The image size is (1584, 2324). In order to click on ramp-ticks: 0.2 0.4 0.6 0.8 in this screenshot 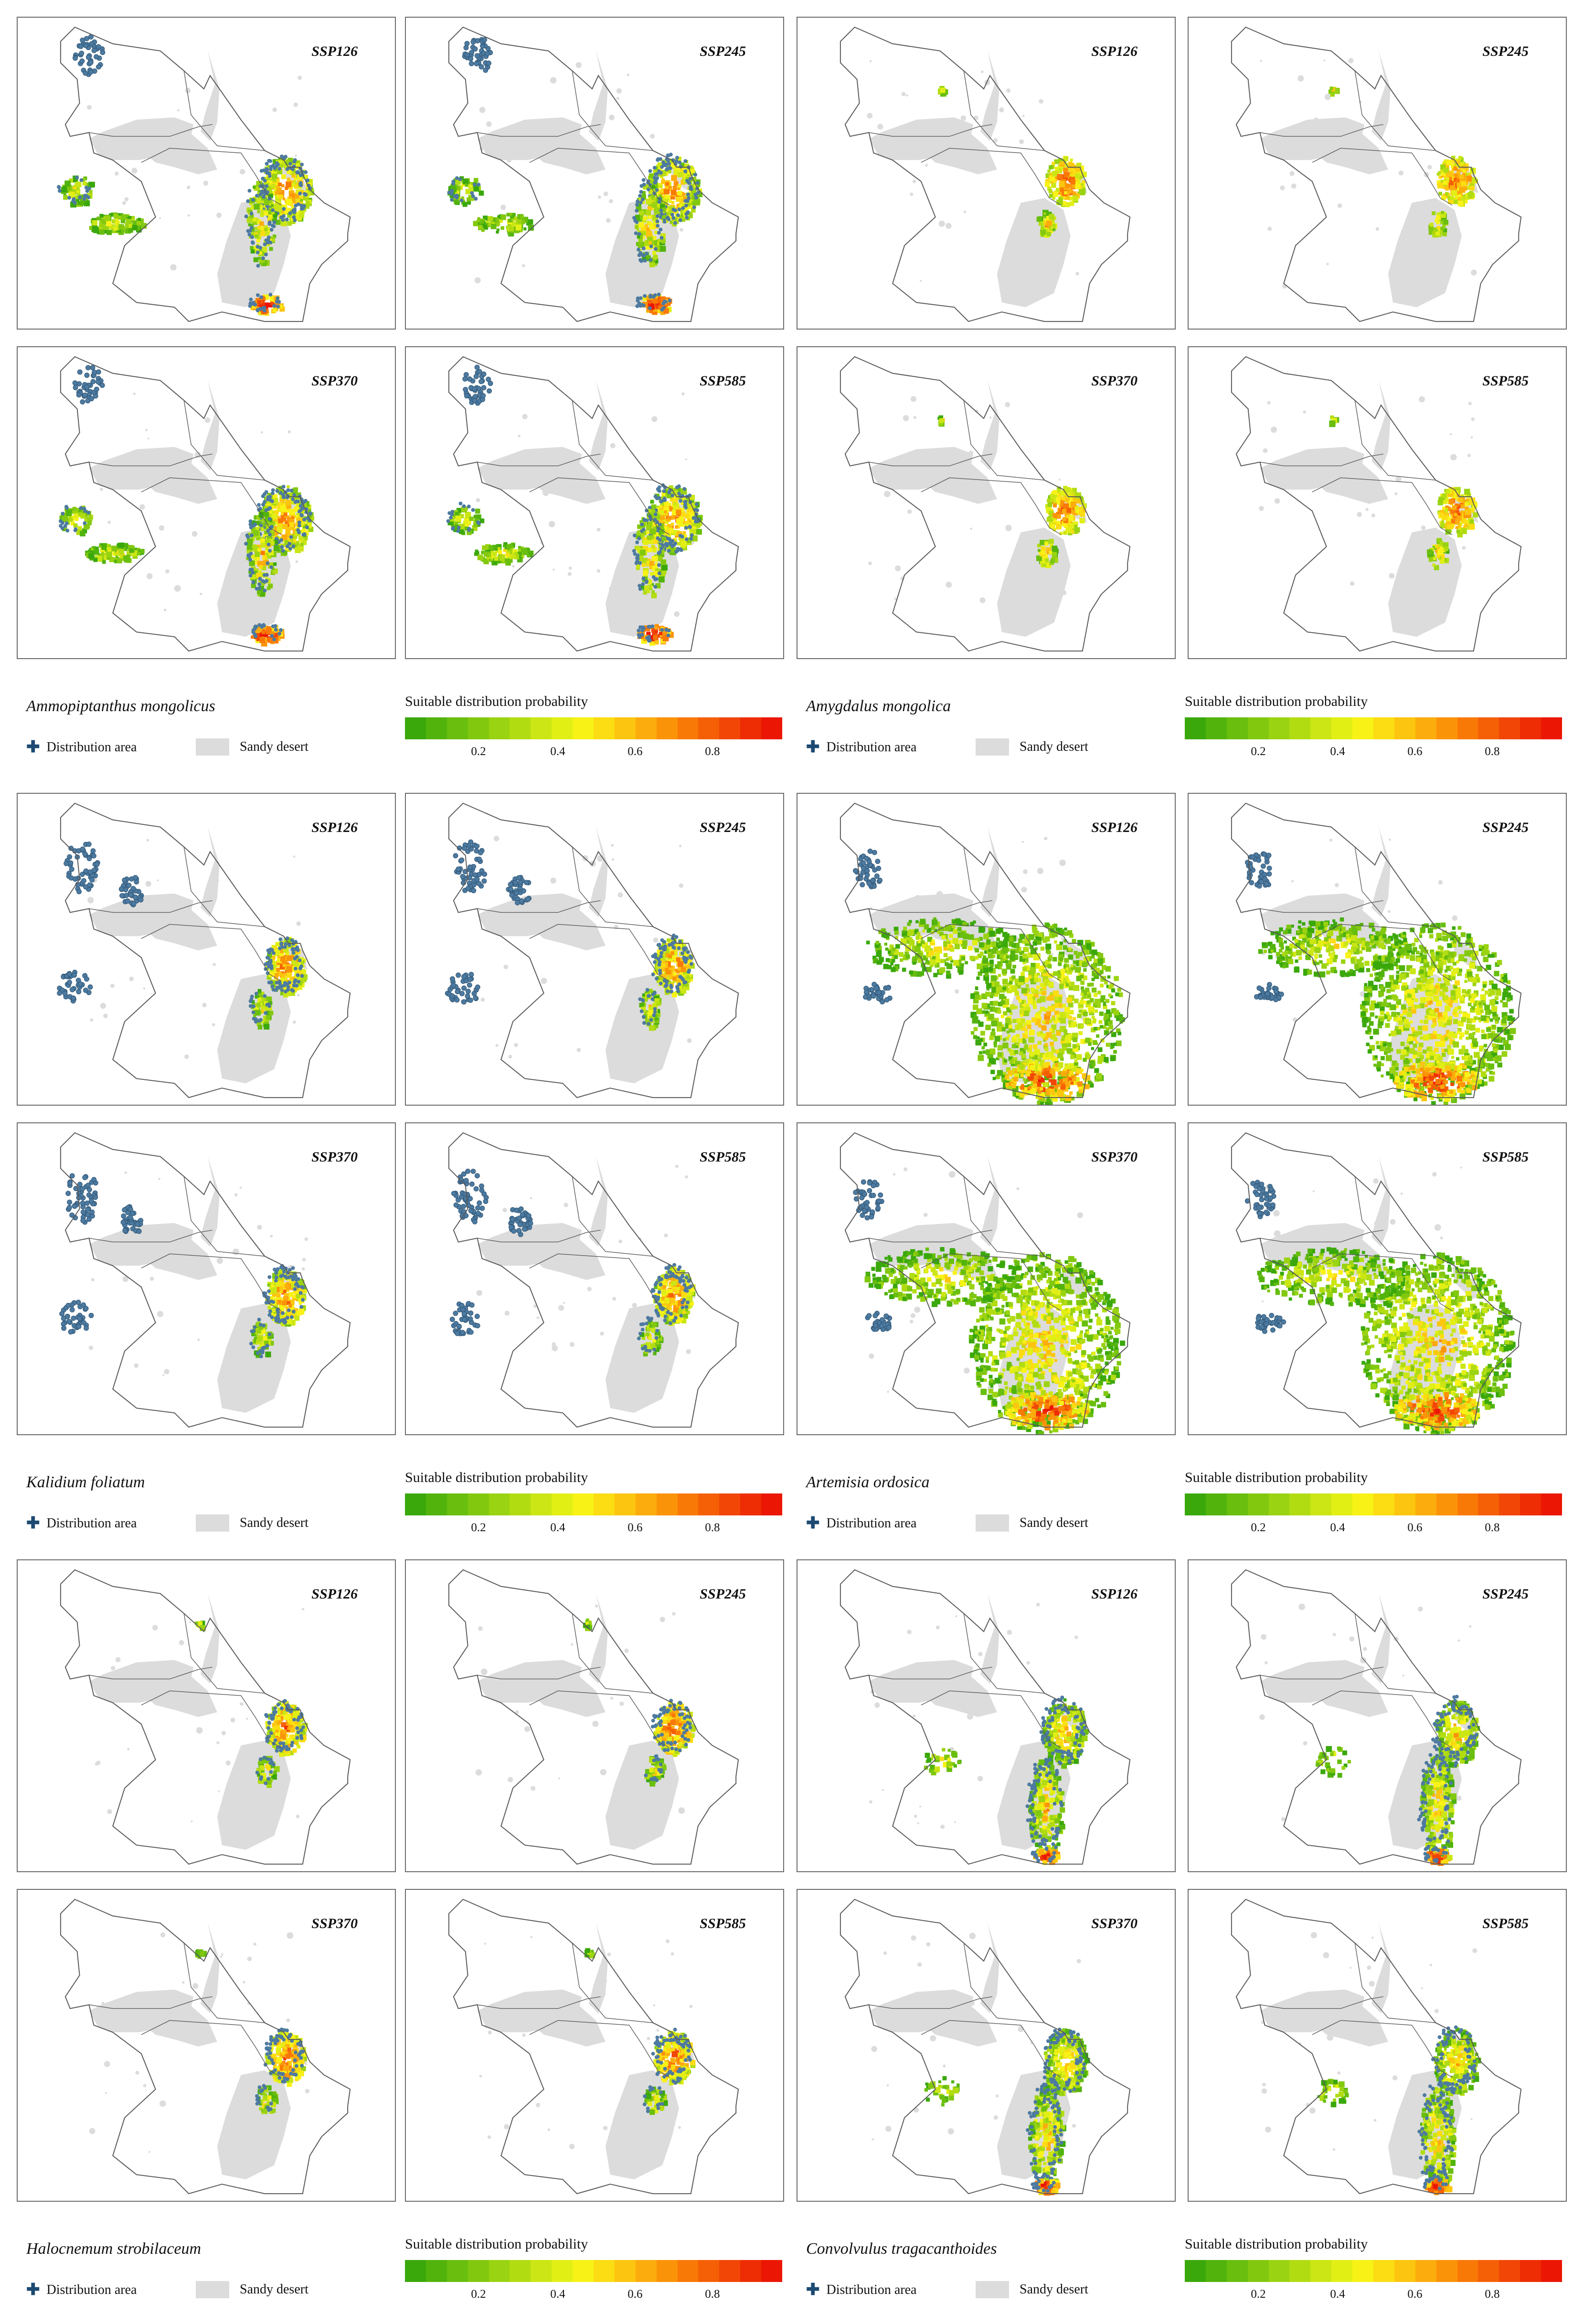, I will do `click(593, 1528)`.